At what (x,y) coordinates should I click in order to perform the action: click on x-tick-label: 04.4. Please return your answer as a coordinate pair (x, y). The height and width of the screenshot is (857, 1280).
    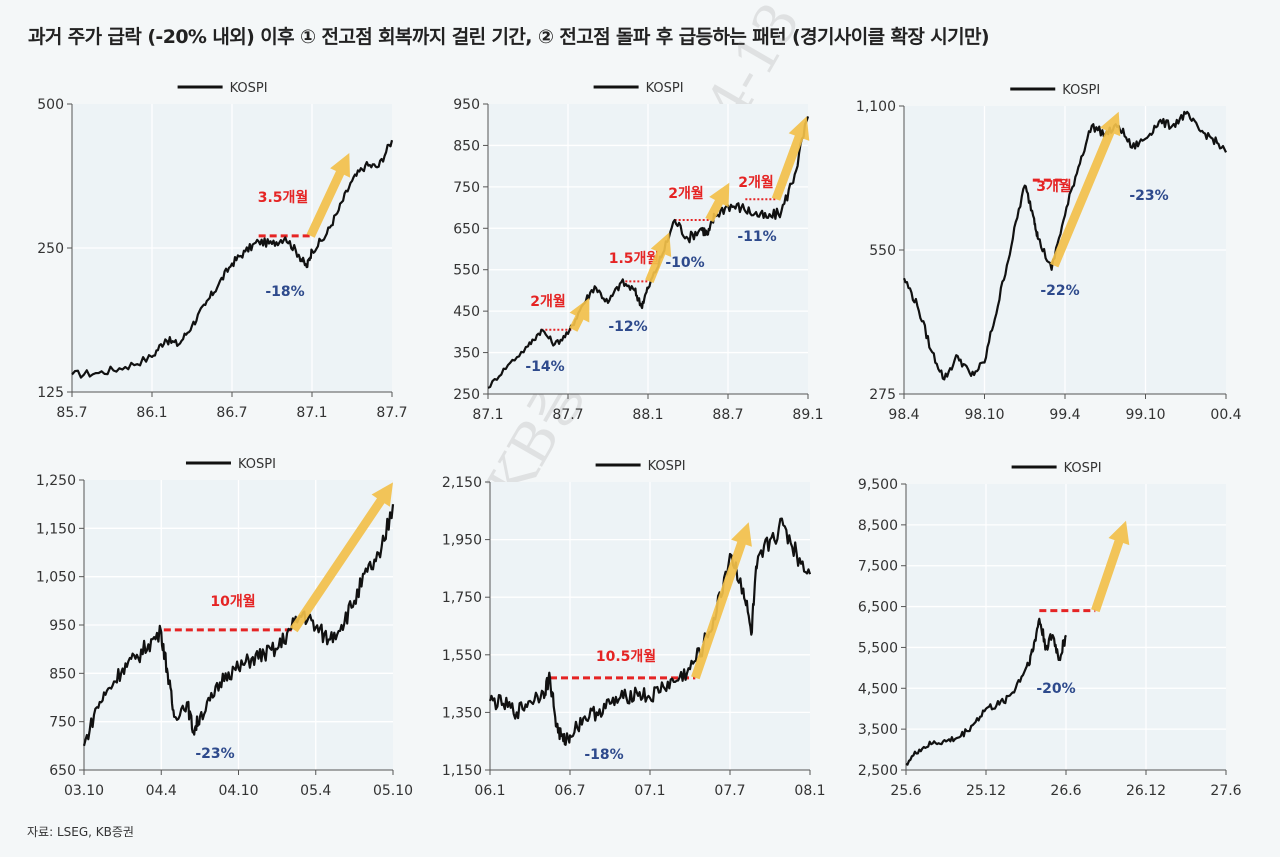
    Looking at the image, I should click on (161, 791).